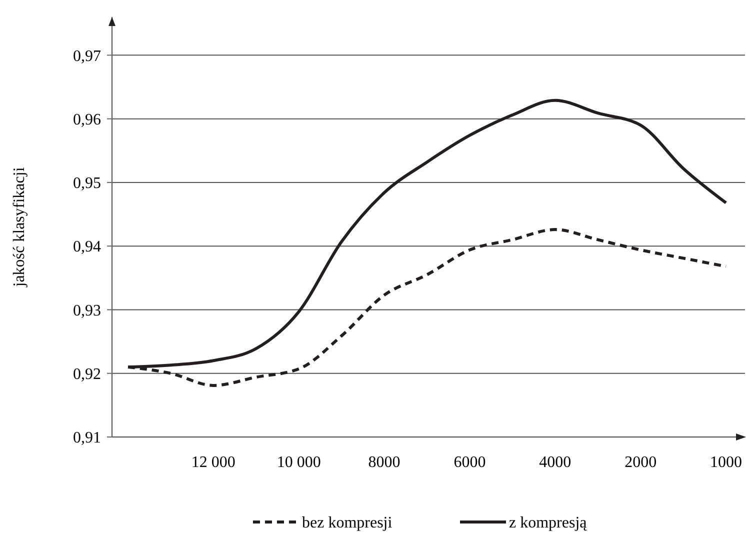 The image size is (746, 547). What do you see at coordinates (87, 183) in the screenshot?
I see `y-tick-label: 0,95` at bounding box center [87, 183].